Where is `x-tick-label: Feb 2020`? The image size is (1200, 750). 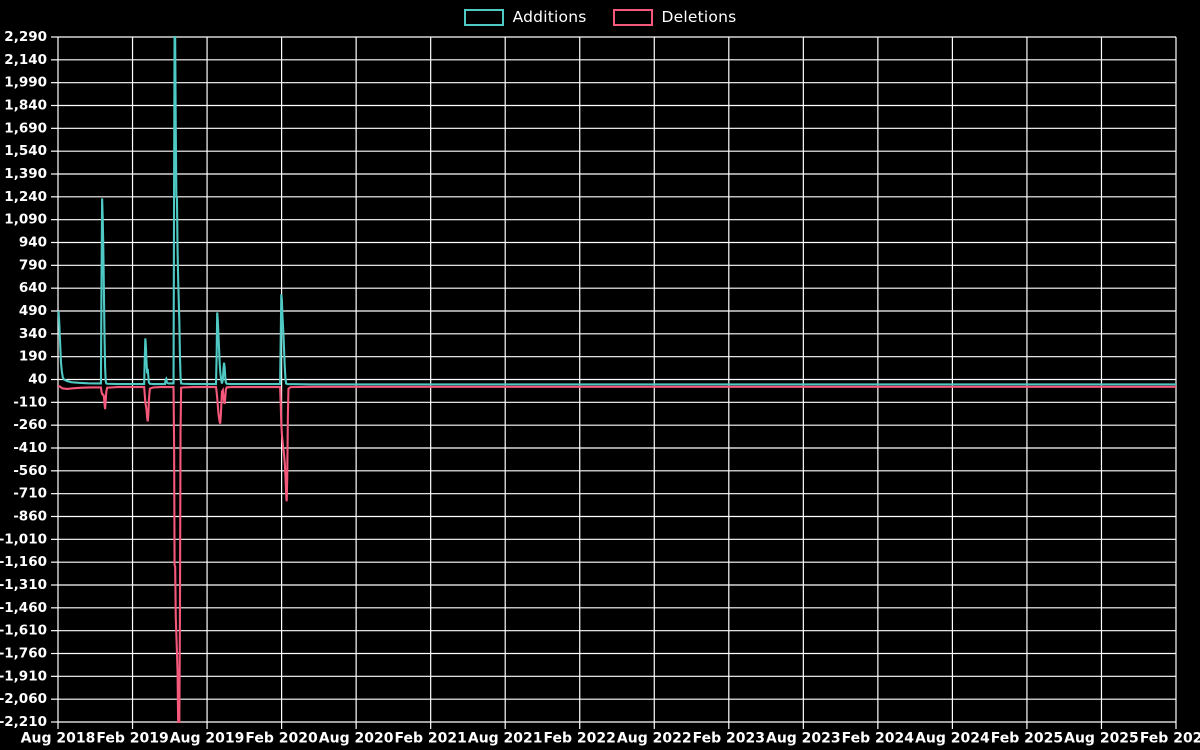
x-tick-label: Feb 2020 is located at coordinates (281, 739).